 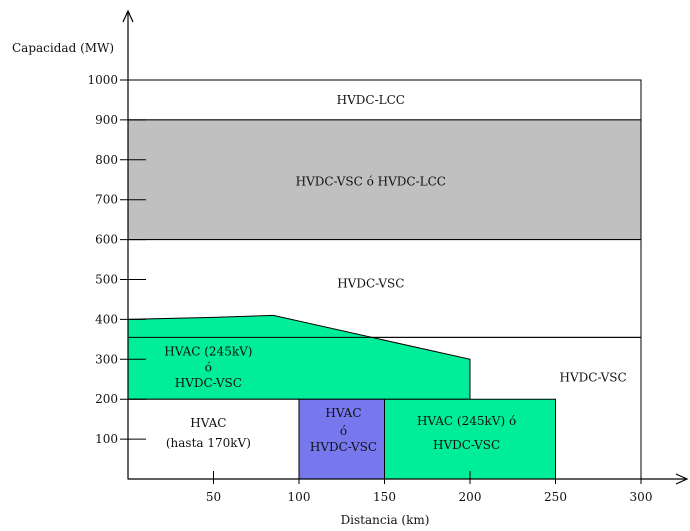 What do you see at coordinates (63, 48) in the screenshot?
I see `y-axis-label: Capacidad (MW)` at bounding box center [63, 48].